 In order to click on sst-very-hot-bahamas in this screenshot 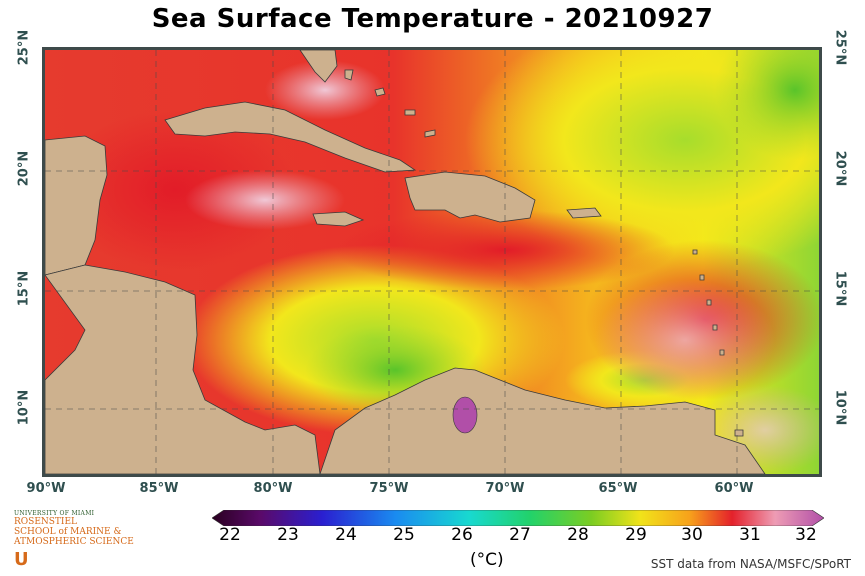, I will do `click(325, 90)`.